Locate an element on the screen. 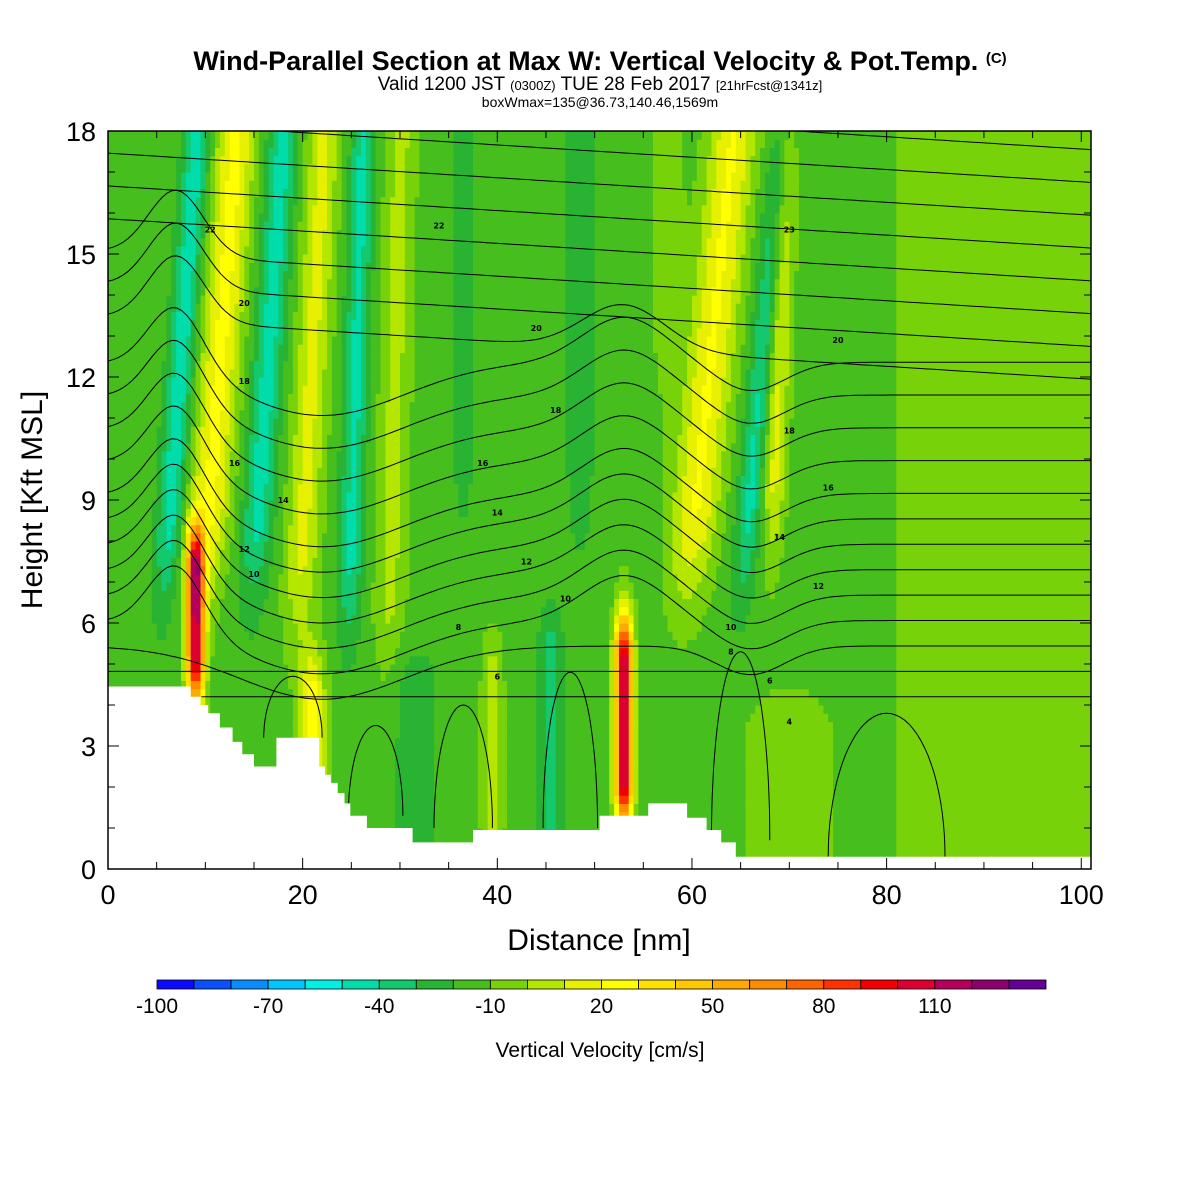 Image resolution: width=1200 pixels, height=1200 pixels. y-axis-title: Height [Kft MSL] is located at coordinates (32, 500).